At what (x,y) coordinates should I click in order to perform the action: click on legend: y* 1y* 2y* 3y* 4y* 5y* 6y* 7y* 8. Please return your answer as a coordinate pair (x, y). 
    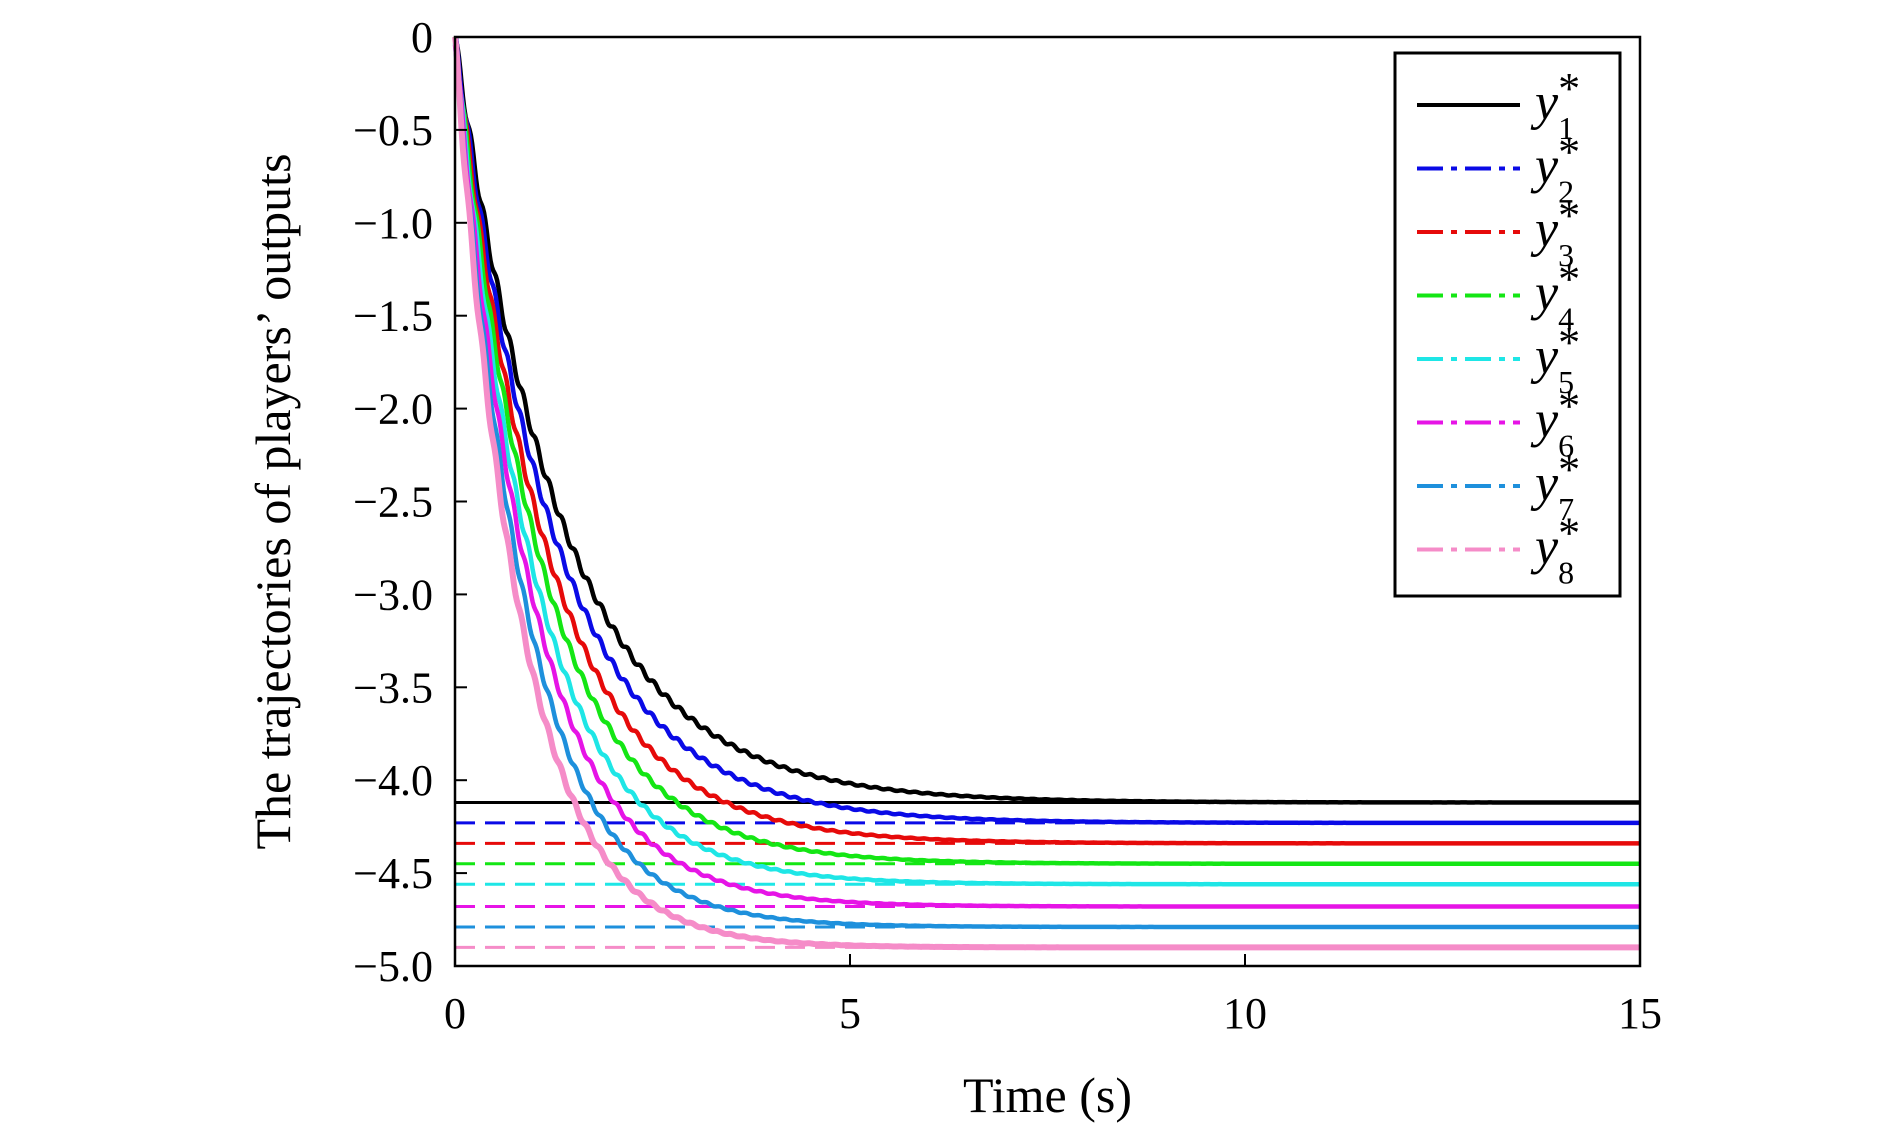
    Looking at the image, I should click on (1507, 324).